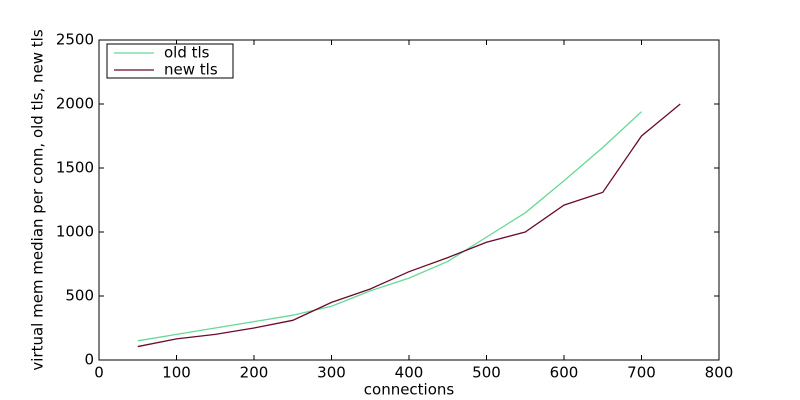 This screenshot has width=800, height=400. What do you see at coordinates (75, 104) in the screenshot?
I see `y-tick-label: 2000` at bounding box center [75, 104].